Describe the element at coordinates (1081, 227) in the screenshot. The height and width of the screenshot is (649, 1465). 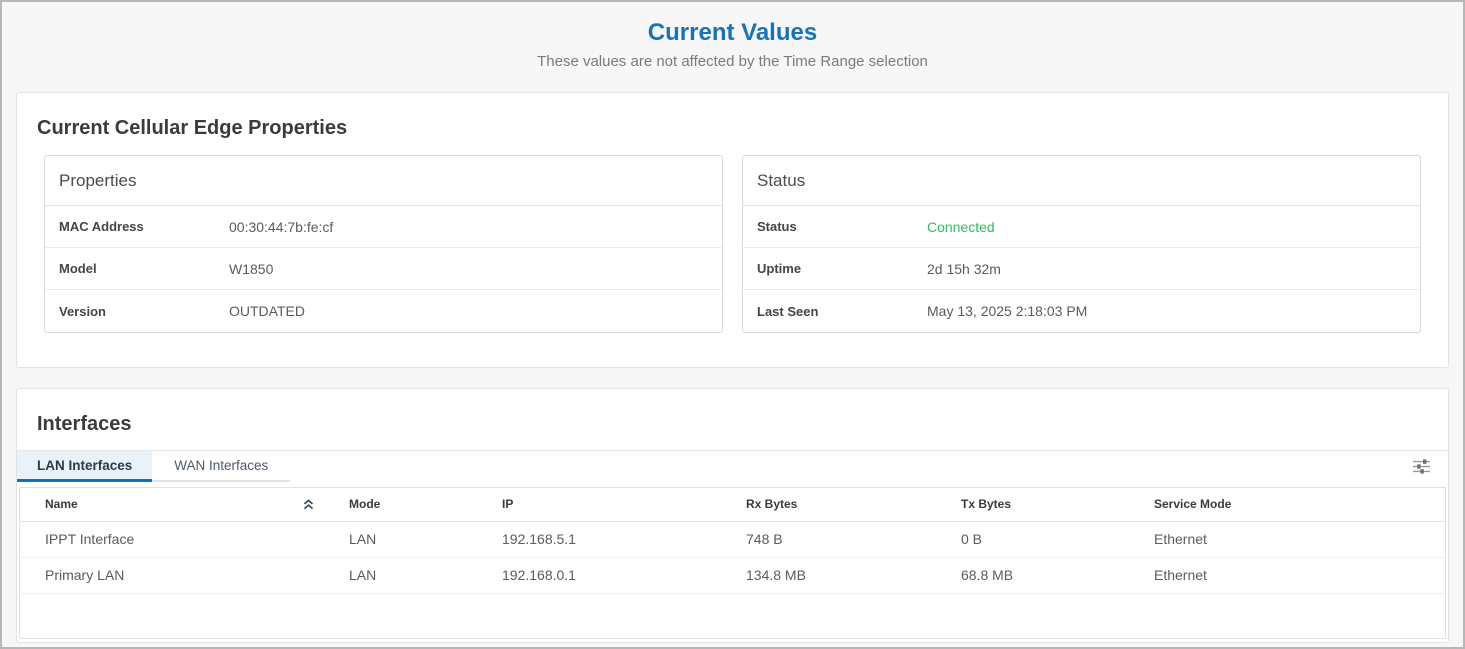
I see `property-row: Status Connected` at that location.